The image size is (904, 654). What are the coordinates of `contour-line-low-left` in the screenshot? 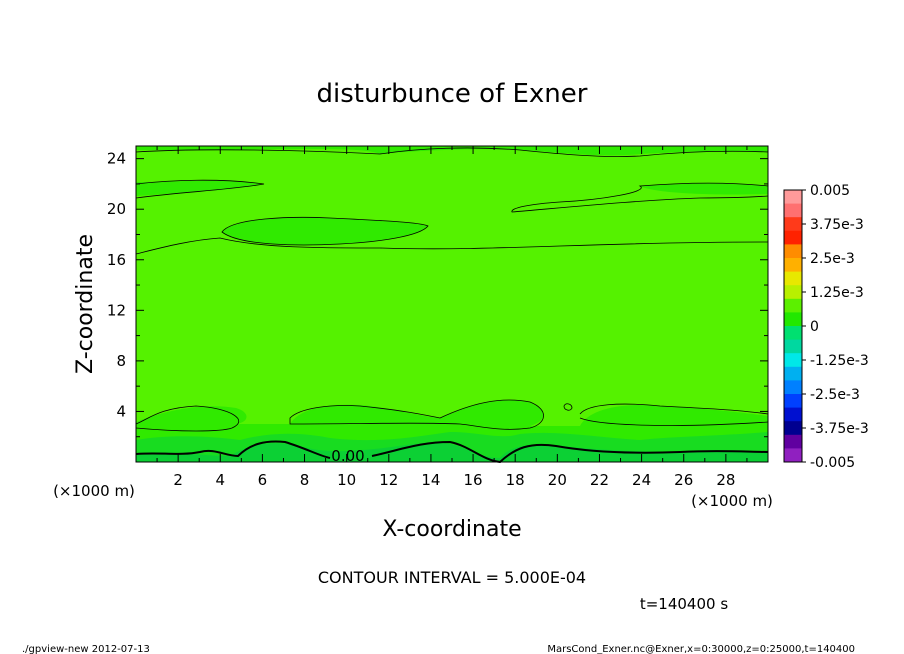 It's located at (187, 418).